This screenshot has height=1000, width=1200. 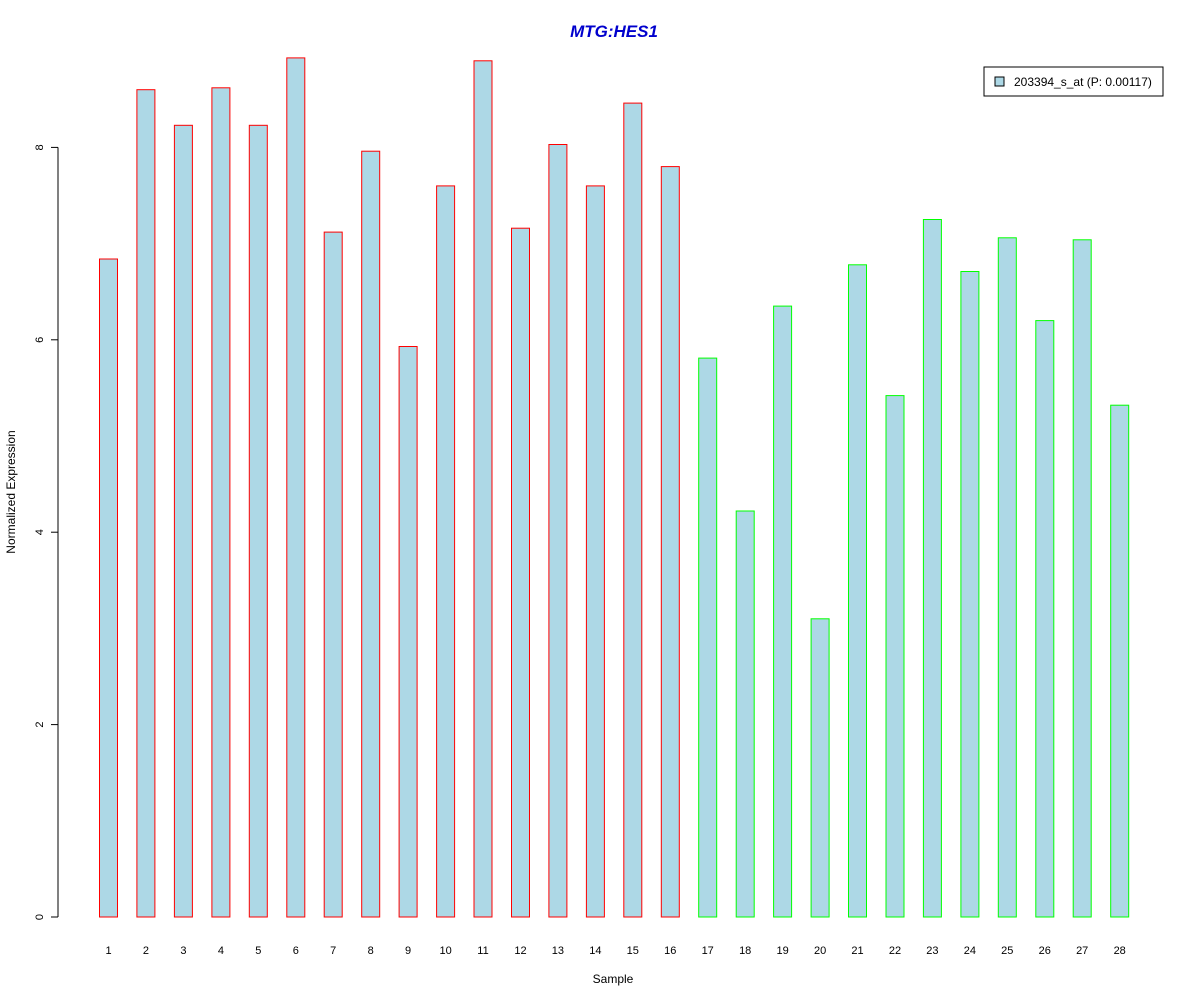 What do you see at coordinates (1007, 951) in the screenshot?
I see `x-tick-label: 25` at bounding box center [1007, 951].